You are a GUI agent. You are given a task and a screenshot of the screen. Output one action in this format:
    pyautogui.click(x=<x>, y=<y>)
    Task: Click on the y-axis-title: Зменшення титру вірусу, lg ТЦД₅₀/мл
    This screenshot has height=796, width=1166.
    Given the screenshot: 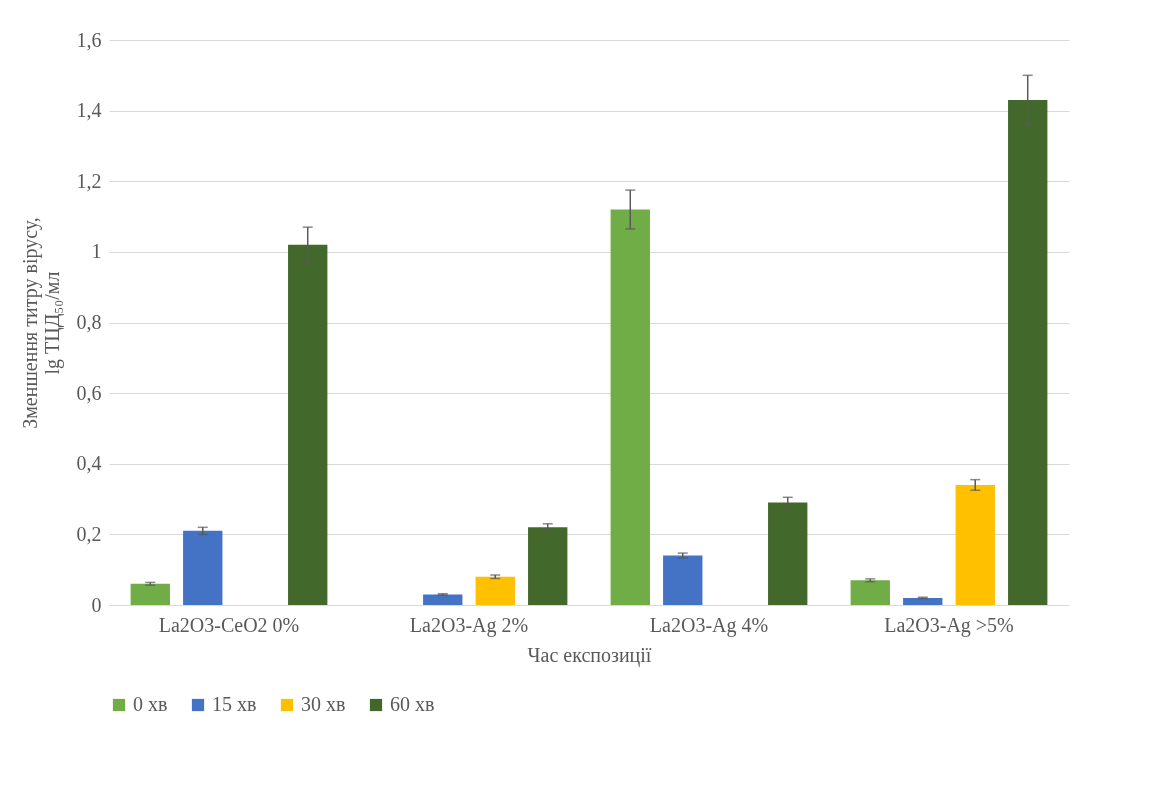 What is the action you would take?
    pyautogui.click(x=41, y=323)
    